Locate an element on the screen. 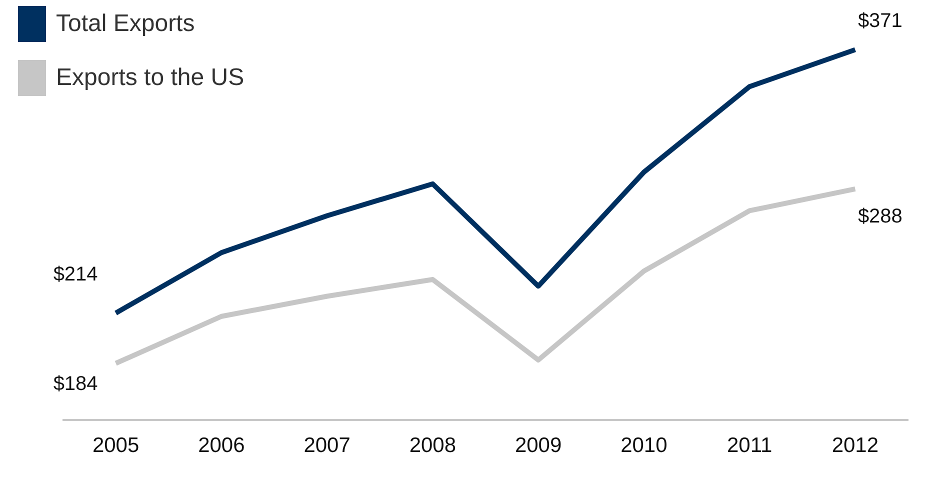 The image size is (930, 477). x-tick-label: 2011 is located at coordinates (749, 446).